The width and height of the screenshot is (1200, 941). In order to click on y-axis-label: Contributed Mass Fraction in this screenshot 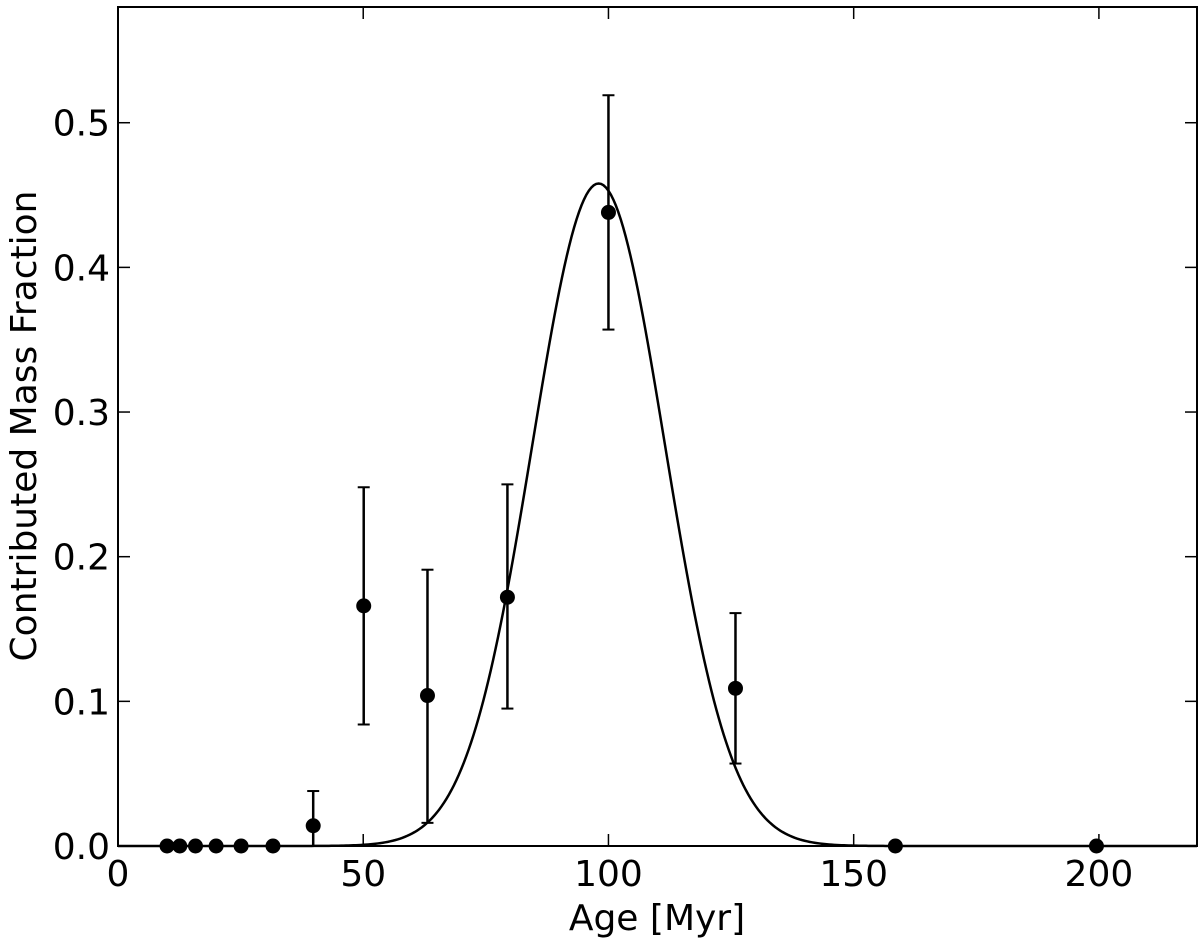, I will do `click(24, 426)`.